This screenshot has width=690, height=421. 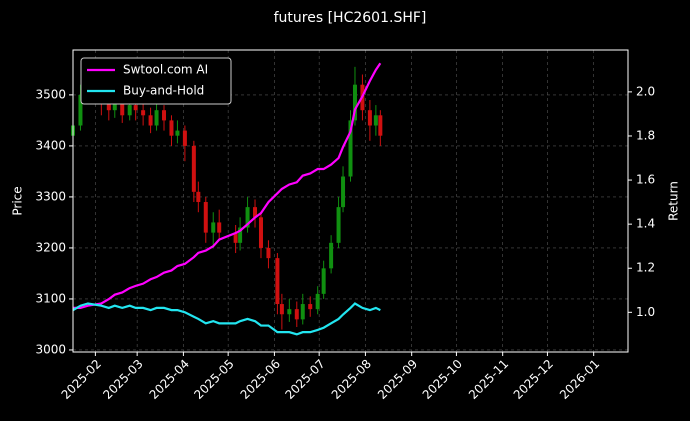 I want to click on y-tick-label: 3300, so click(x=50, y=196).